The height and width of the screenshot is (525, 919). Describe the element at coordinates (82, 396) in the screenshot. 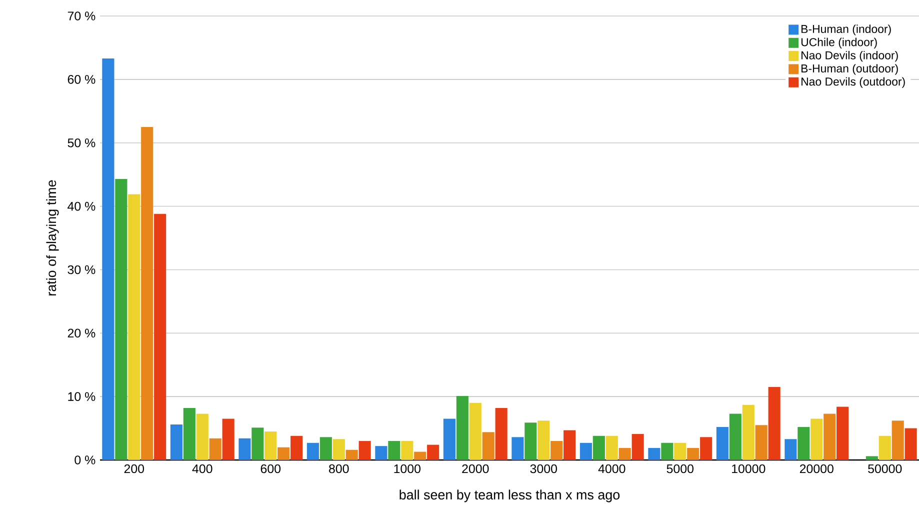

I see `y-tick-label: 10 %` at that location.